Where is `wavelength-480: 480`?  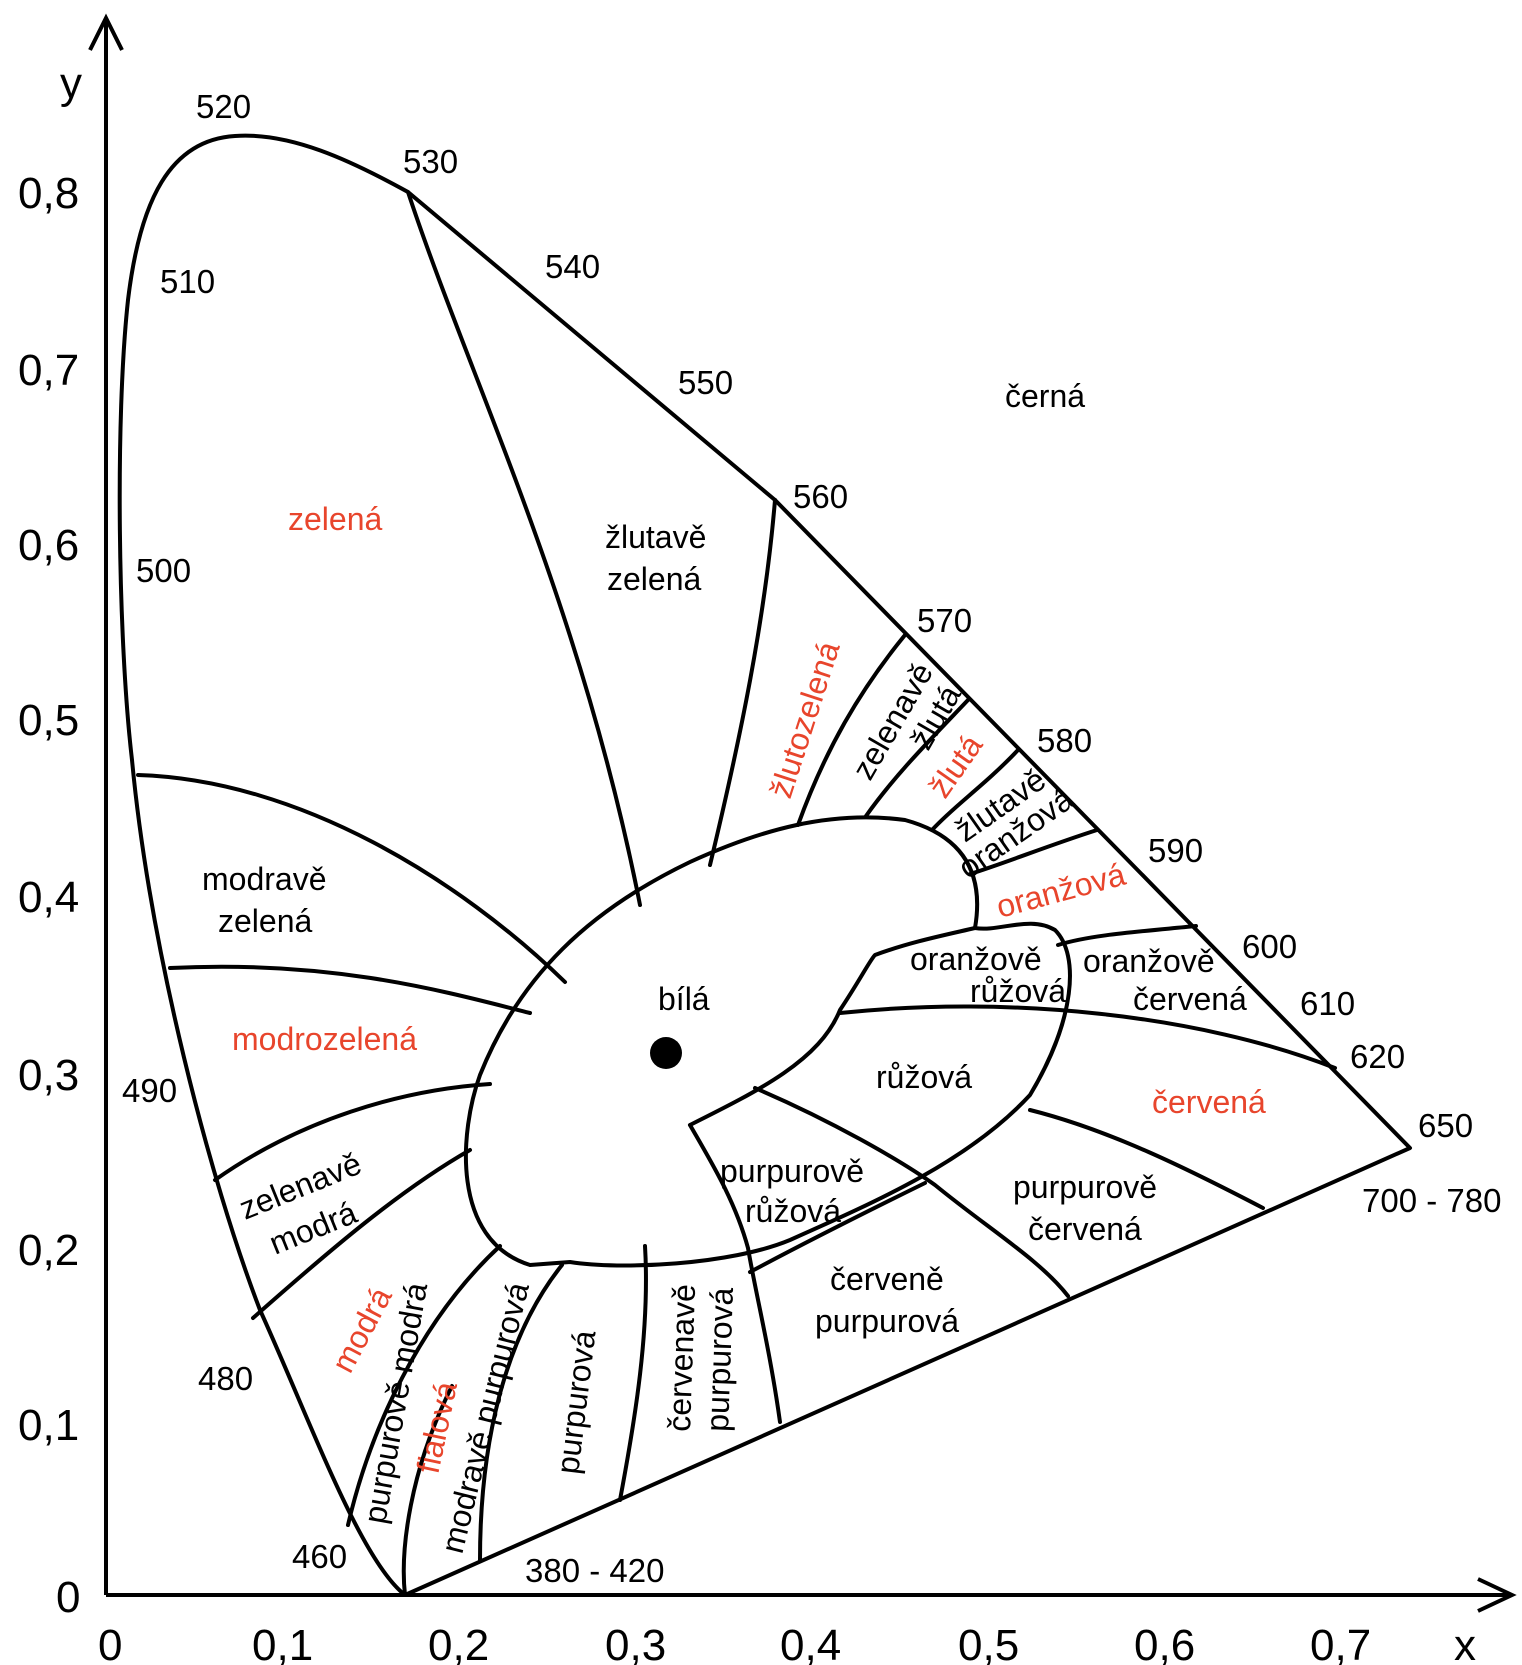 wavelength-480: 480 is located at coordinates (225, 1378).